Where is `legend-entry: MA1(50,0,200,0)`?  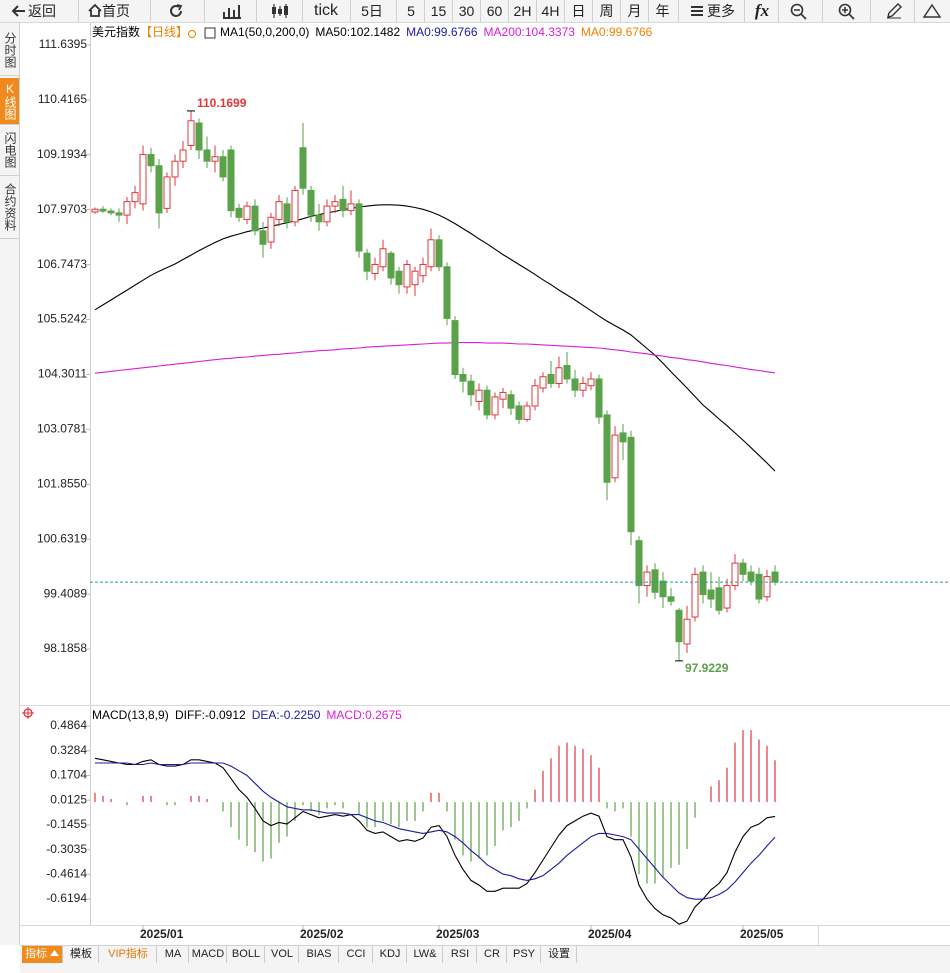 legend-entry: MA1(50,0,200,0) is located at coordinates (264, 32).